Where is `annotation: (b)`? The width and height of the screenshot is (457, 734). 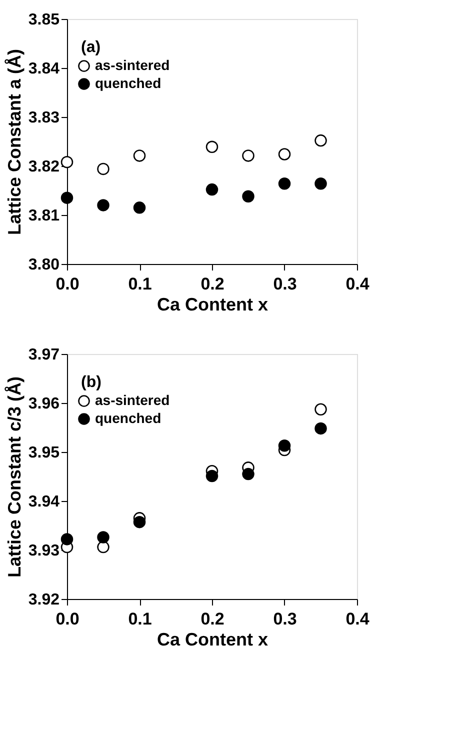
annotation: (b) is located at coordinates (91, 382).